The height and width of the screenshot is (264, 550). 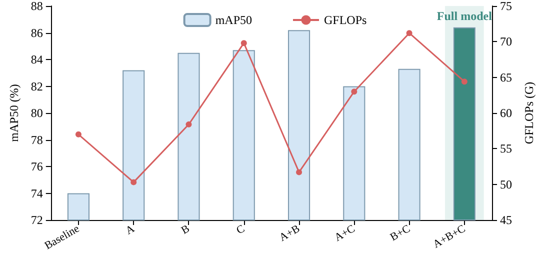 I want to click on y-tick-label: 82, so click(x=36, y=86).